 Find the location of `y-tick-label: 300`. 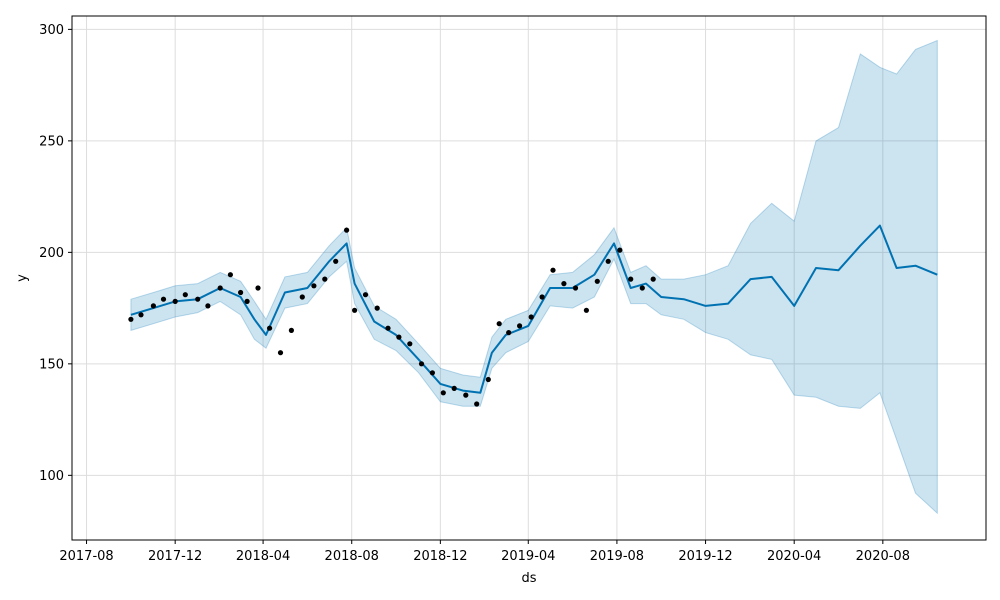

y-tick-label: 300 is located at coordinates (51, 30).